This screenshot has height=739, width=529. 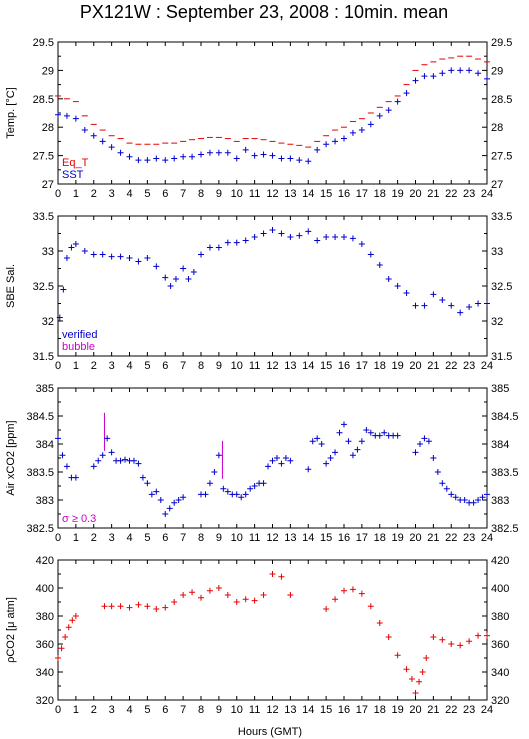 I want to click on x-tick-label: 19, so click(x=398, y=710).